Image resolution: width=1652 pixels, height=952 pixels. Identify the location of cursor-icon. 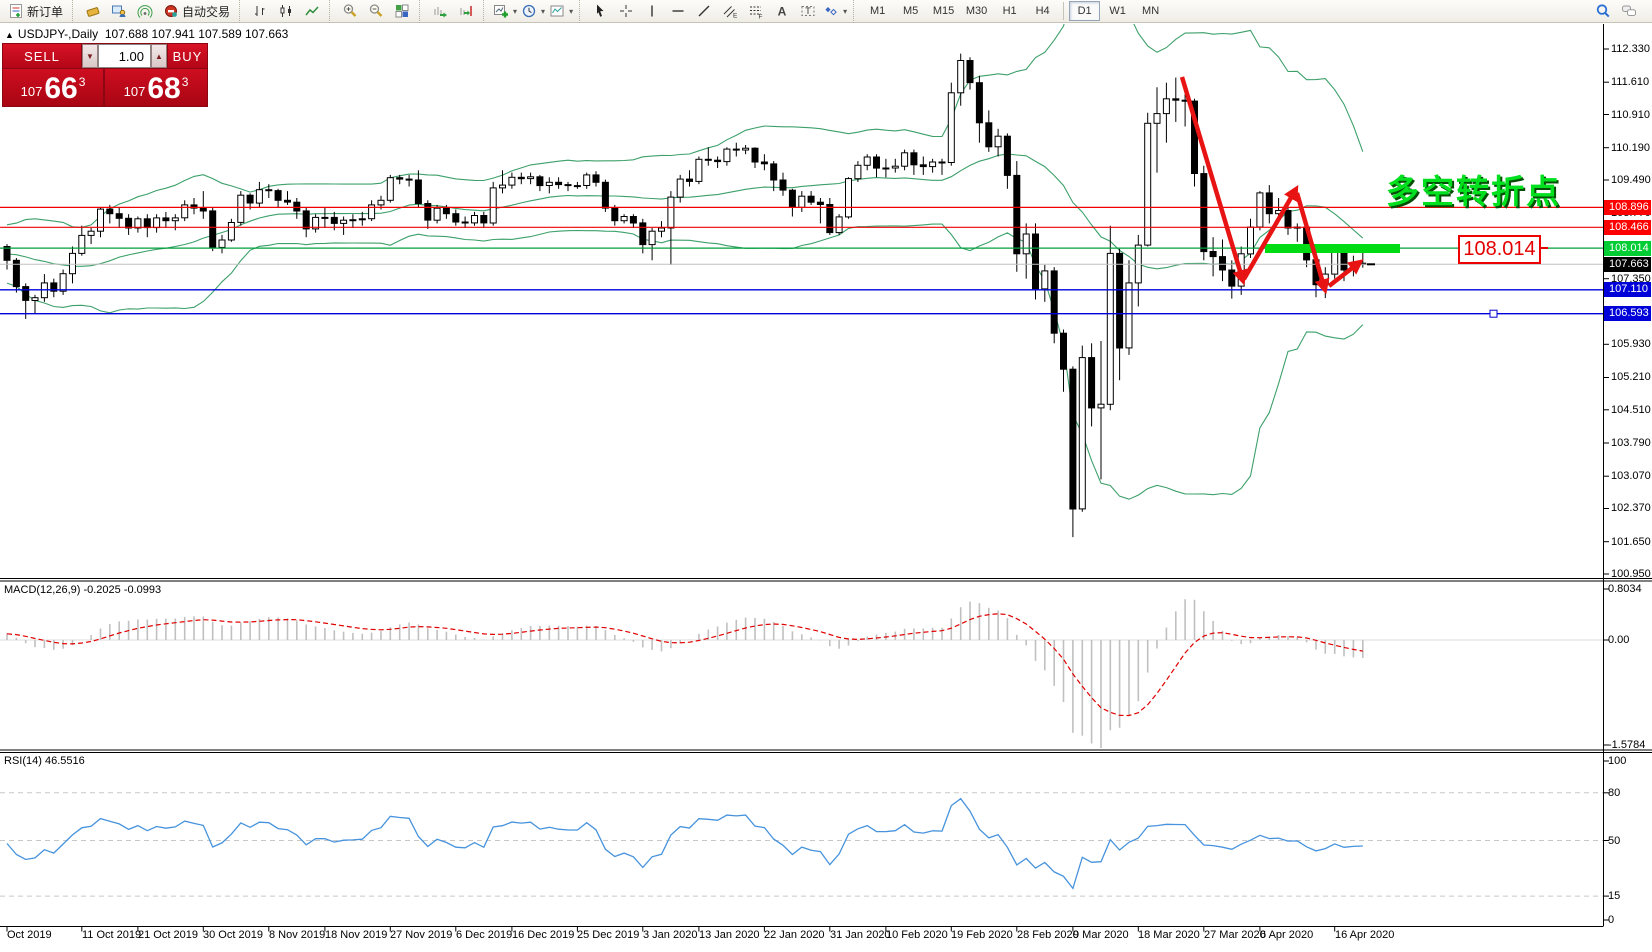
(600, 11).